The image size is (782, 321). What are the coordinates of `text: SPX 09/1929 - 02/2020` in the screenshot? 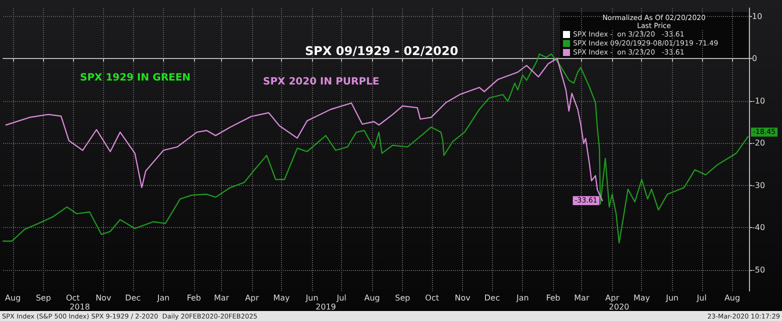 It's located at (381, 51).